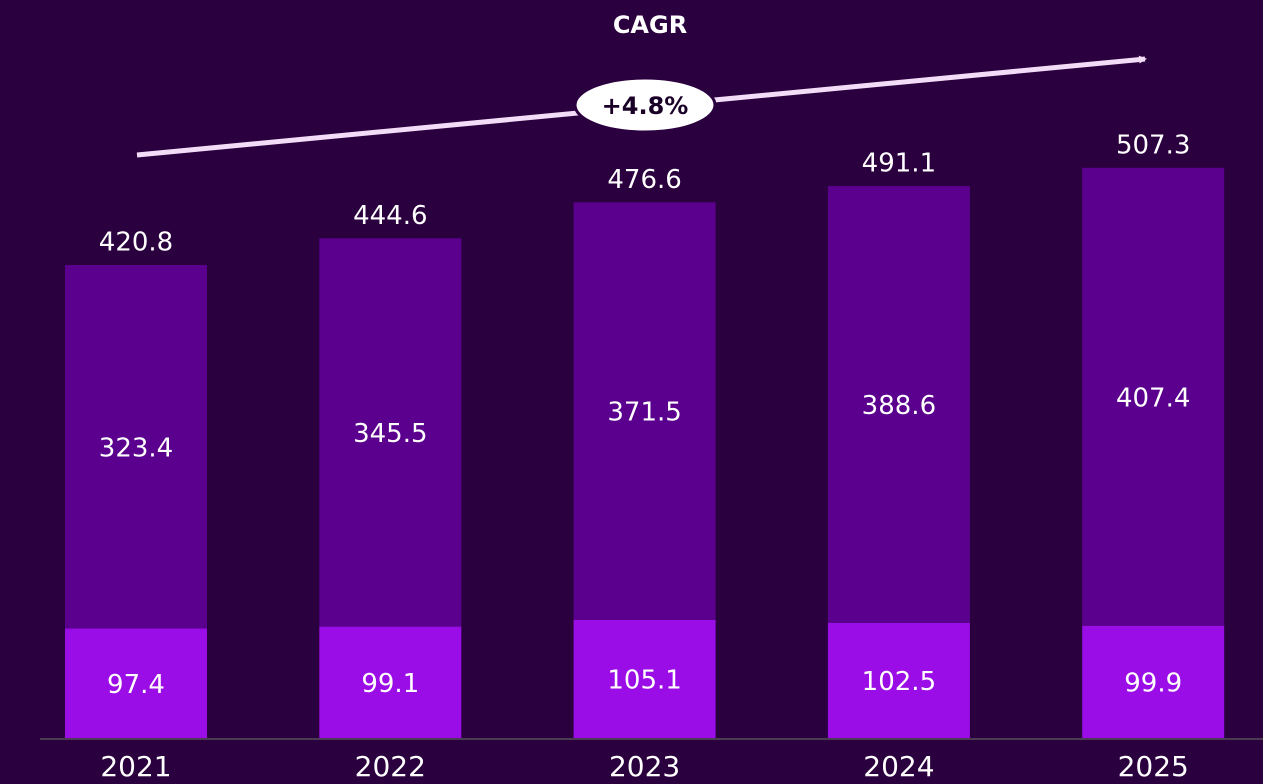 This screenshot has width=1263, height=784. What do you see at coordinates (136, 243) in the screenshot?
I see `total-label: 420.8` at bounding box center [136, 243].